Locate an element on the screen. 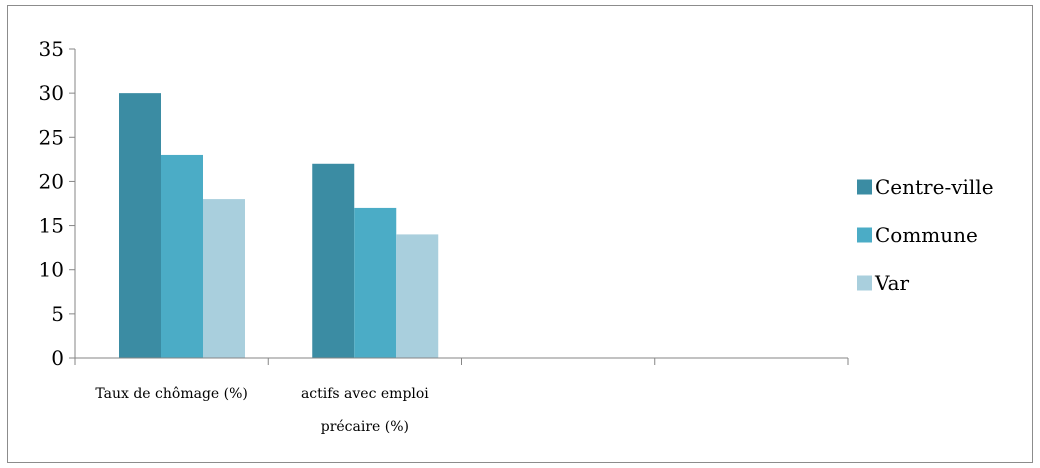 This screenshot has width=1040, height=468. x-category-label: Taux de chômage (%) is located at coordinates (171, 394).